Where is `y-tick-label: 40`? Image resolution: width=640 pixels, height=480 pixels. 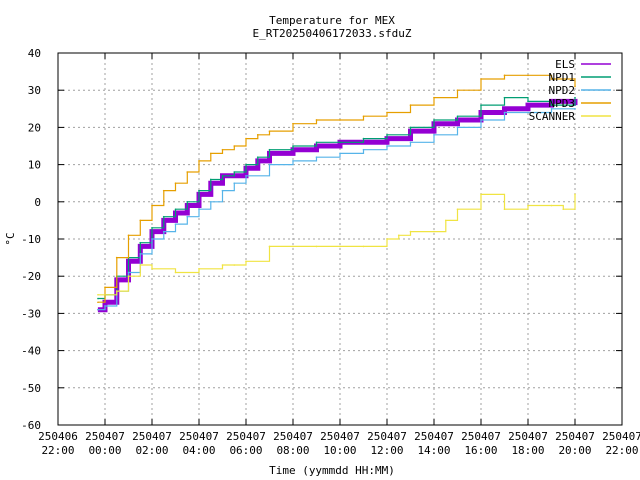
y-tick-label: 40 is located at coordinates (34, 53).